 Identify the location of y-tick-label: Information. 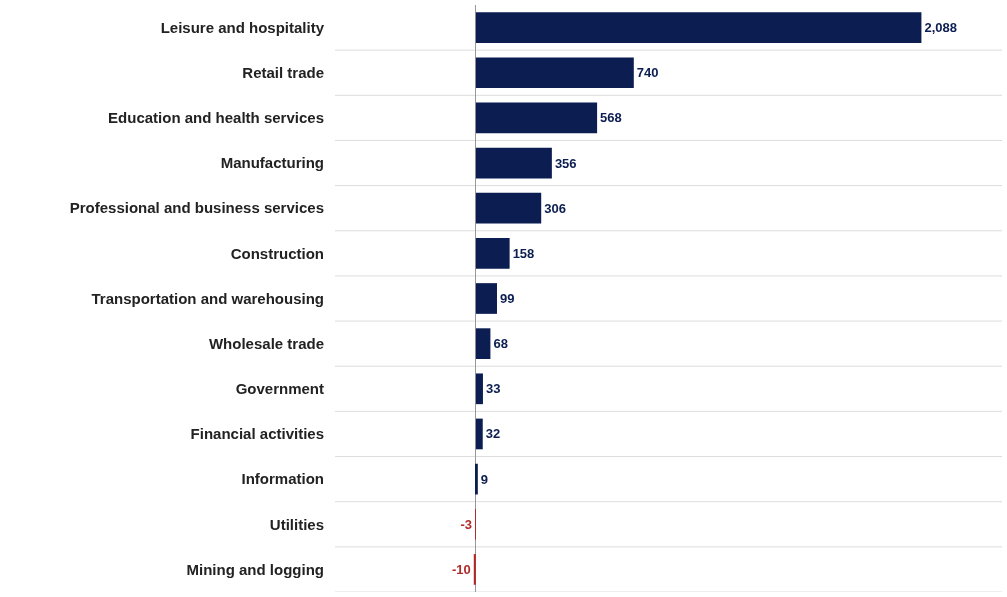
(282, 479).